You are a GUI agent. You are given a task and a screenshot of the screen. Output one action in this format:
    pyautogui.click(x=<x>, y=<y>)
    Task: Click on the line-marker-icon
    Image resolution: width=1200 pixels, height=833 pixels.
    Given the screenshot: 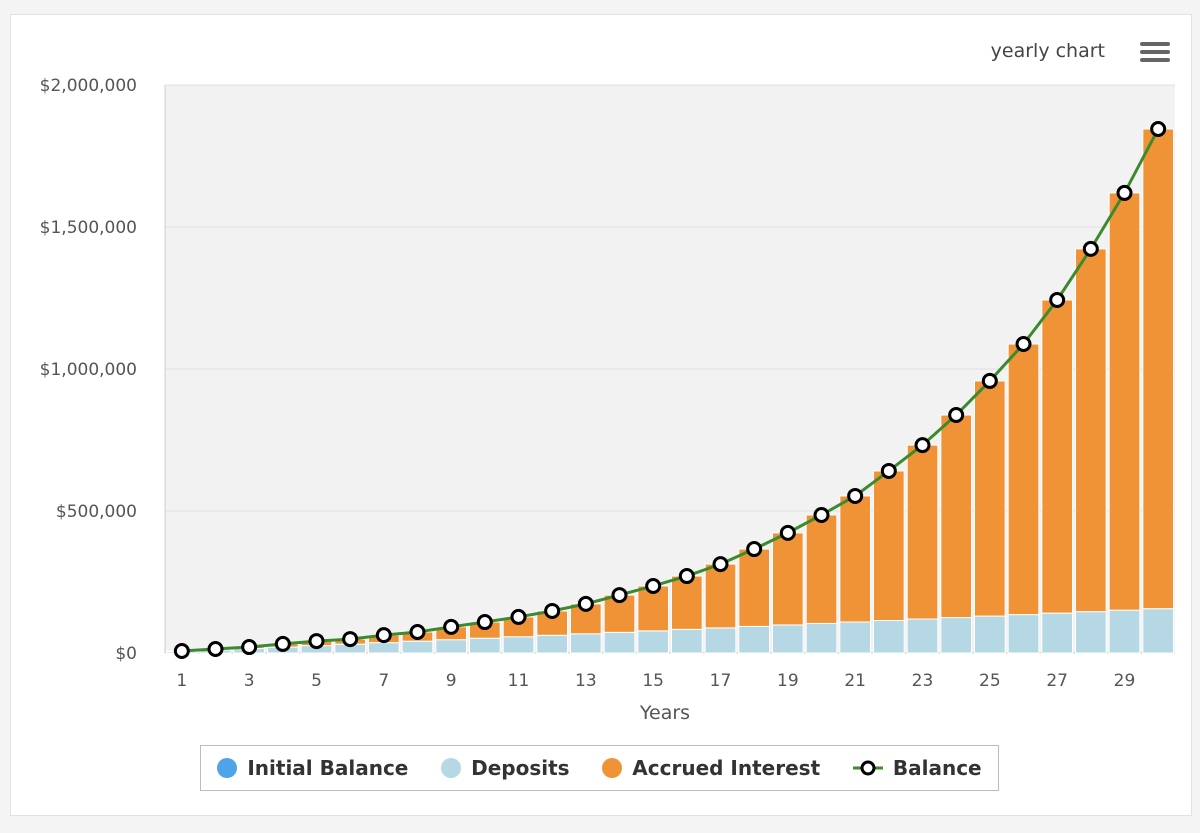 What is the action you would take?
    pyautogui.click(x=867, y=768)
    